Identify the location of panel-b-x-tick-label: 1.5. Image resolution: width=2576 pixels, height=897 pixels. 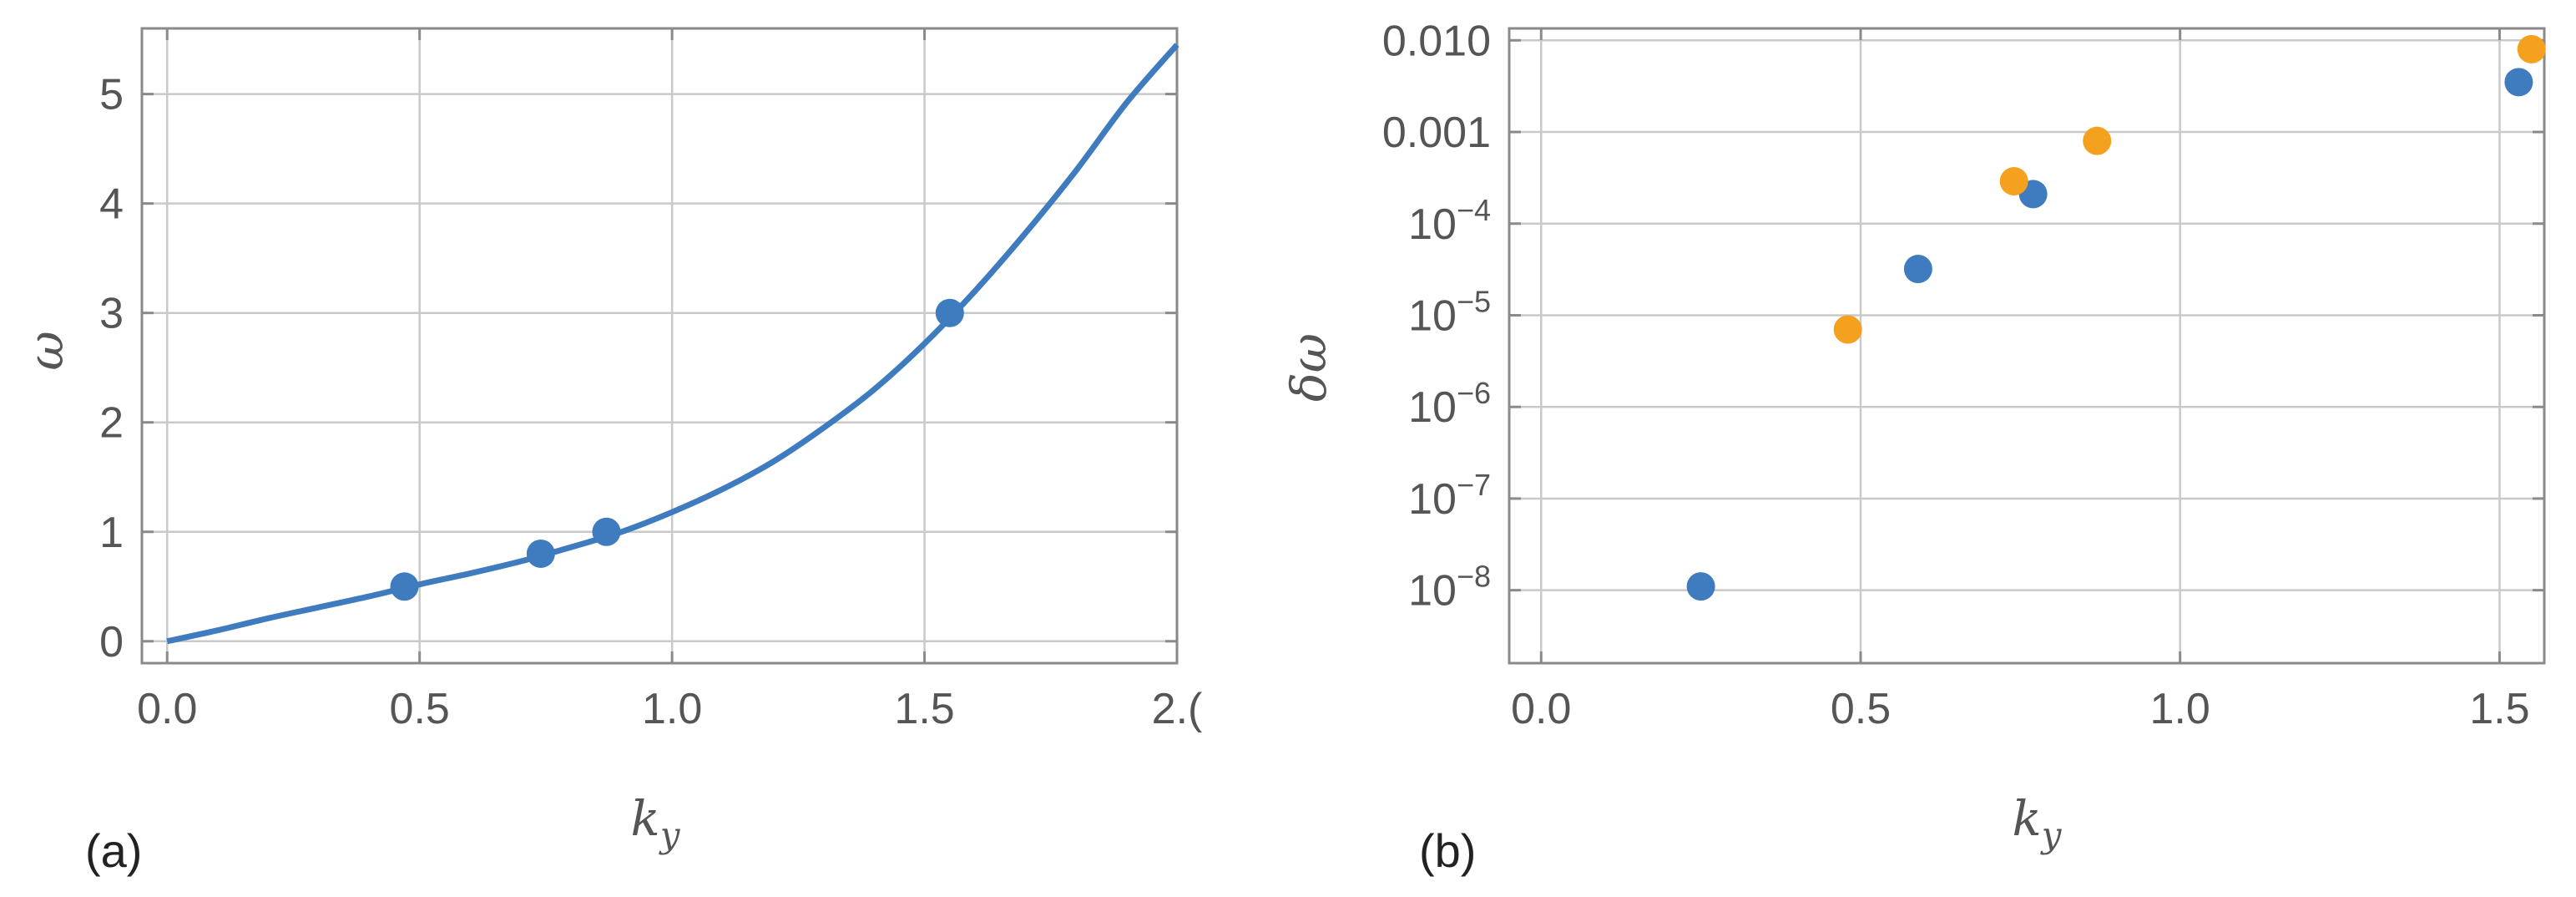
(2499, 709).